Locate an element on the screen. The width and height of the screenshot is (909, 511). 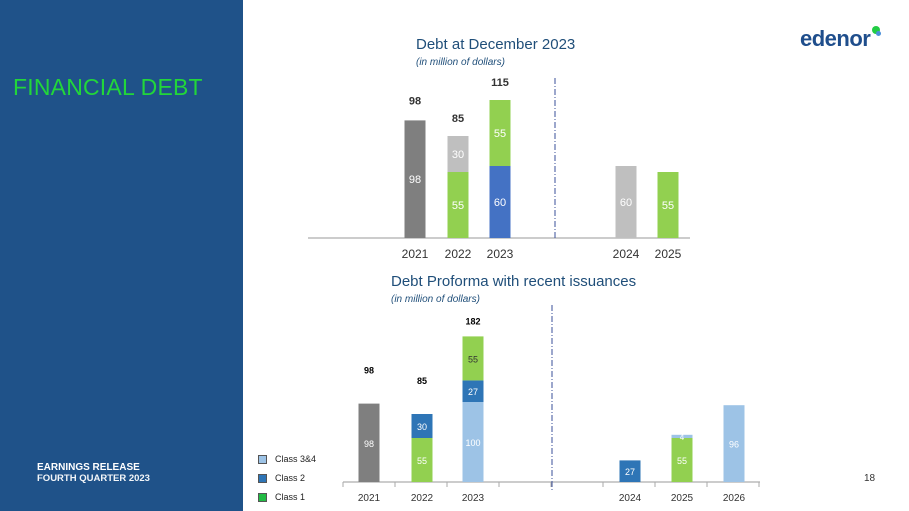
data-label: 4 is located at coordinates (682, 437).